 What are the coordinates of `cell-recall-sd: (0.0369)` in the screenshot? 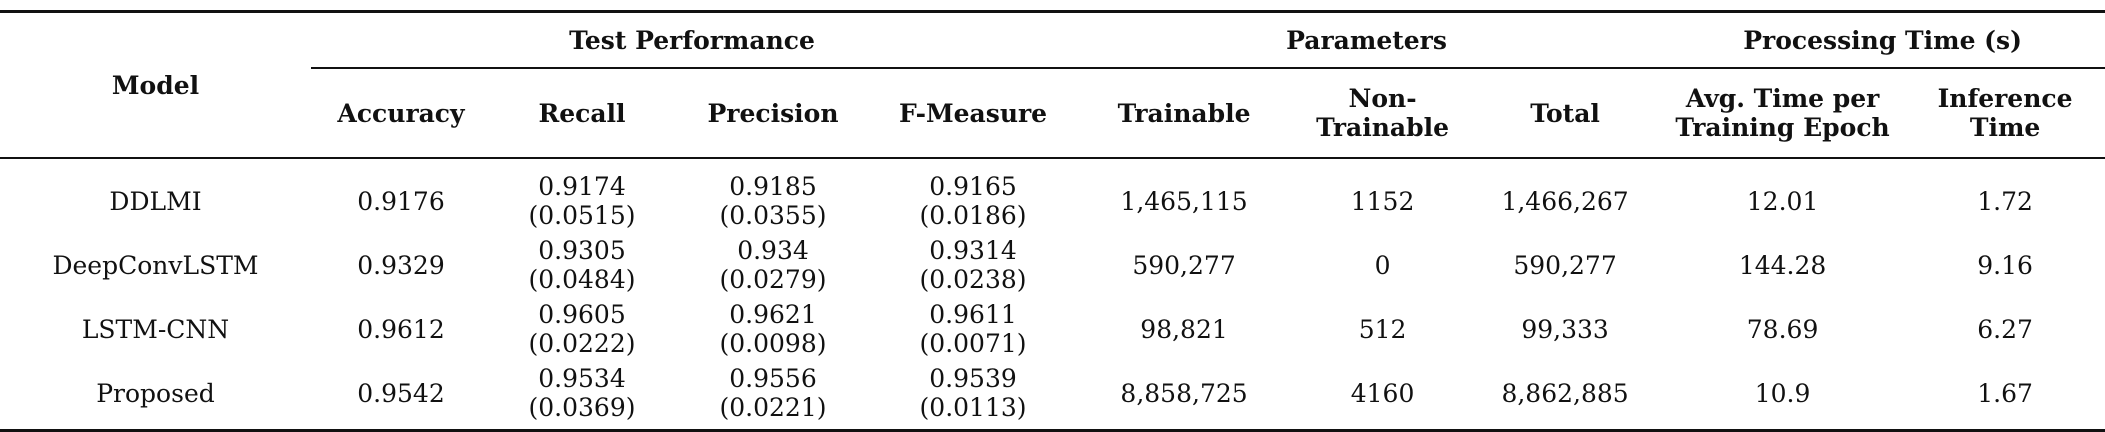 It's located at (582, 407).